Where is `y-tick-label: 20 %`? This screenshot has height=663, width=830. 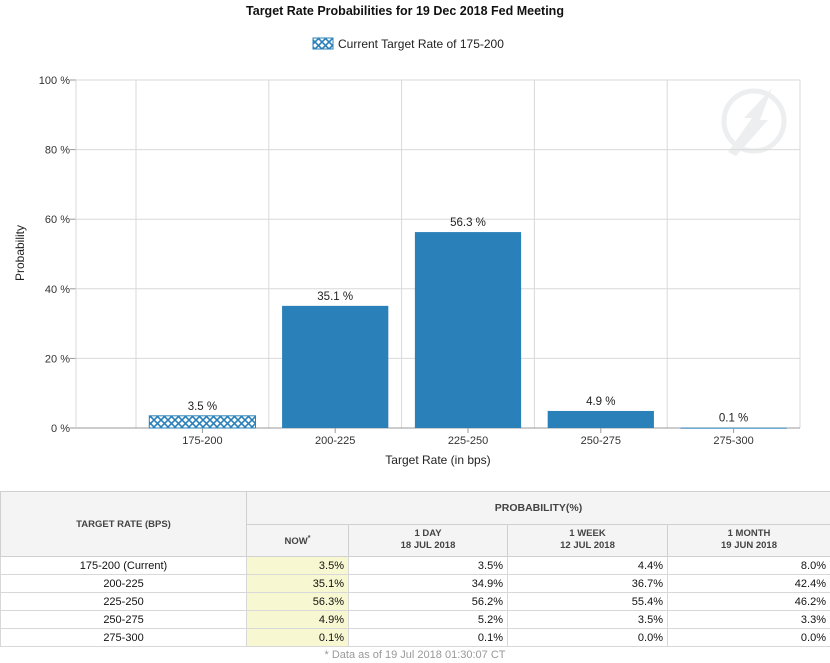 y-tick-label: 20 % is located at coordinates (57, 359).